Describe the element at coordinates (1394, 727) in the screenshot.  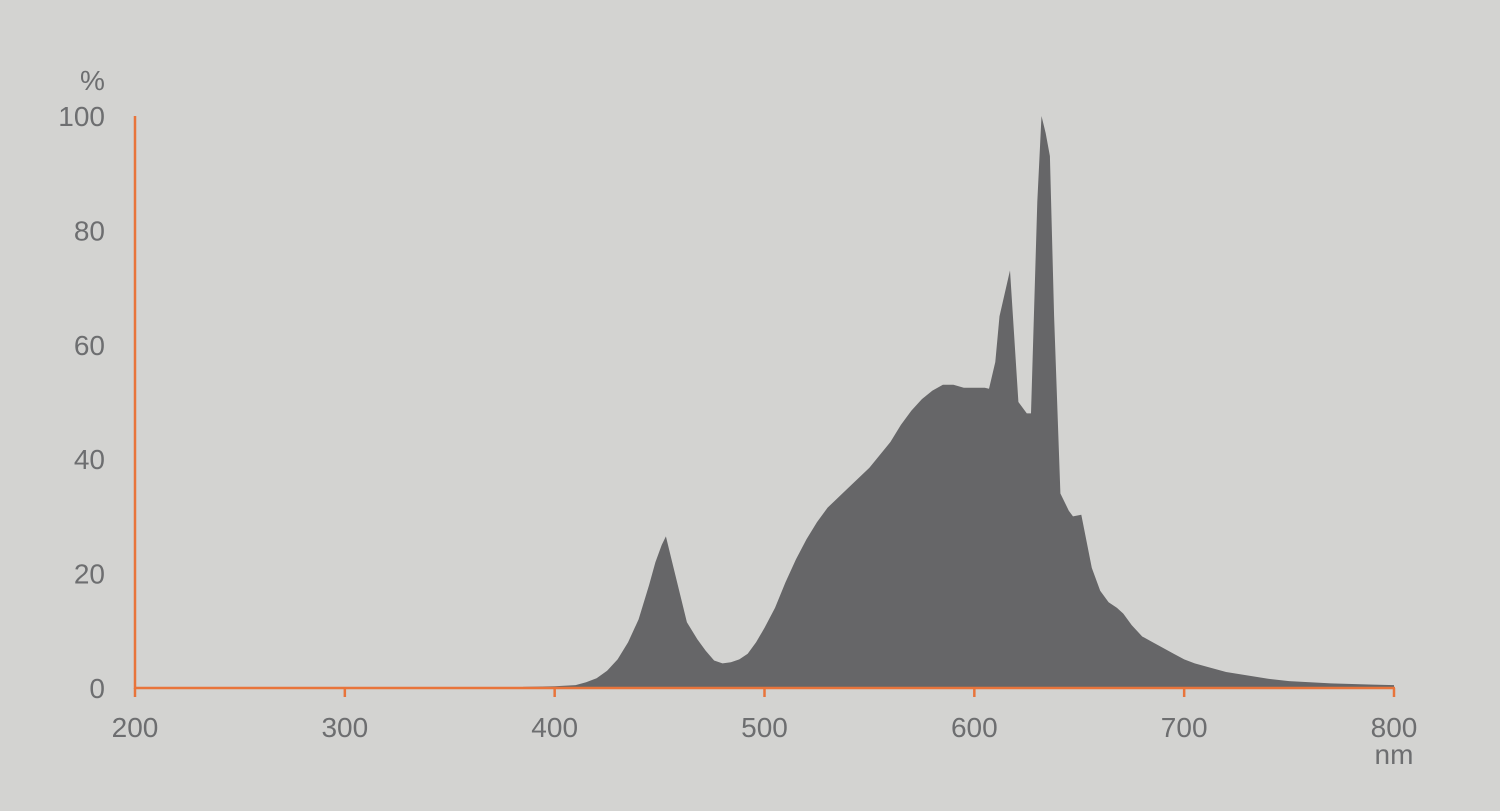
I see `x-tick-label-800: 800` at that location.